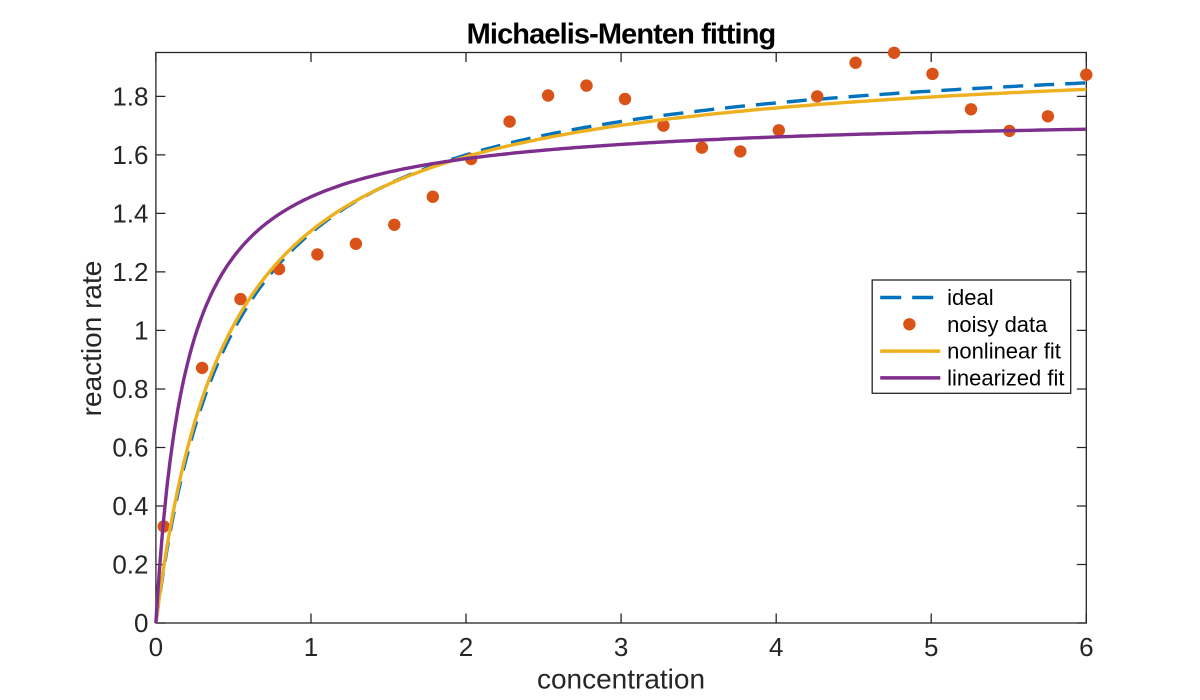 This screenshot has width=1200, height=700. What do you see at coordinates (621, 35) in the screenshot?
I see `svg-text: Michaelis-Menten fitting` at bounding box center [621, 35].